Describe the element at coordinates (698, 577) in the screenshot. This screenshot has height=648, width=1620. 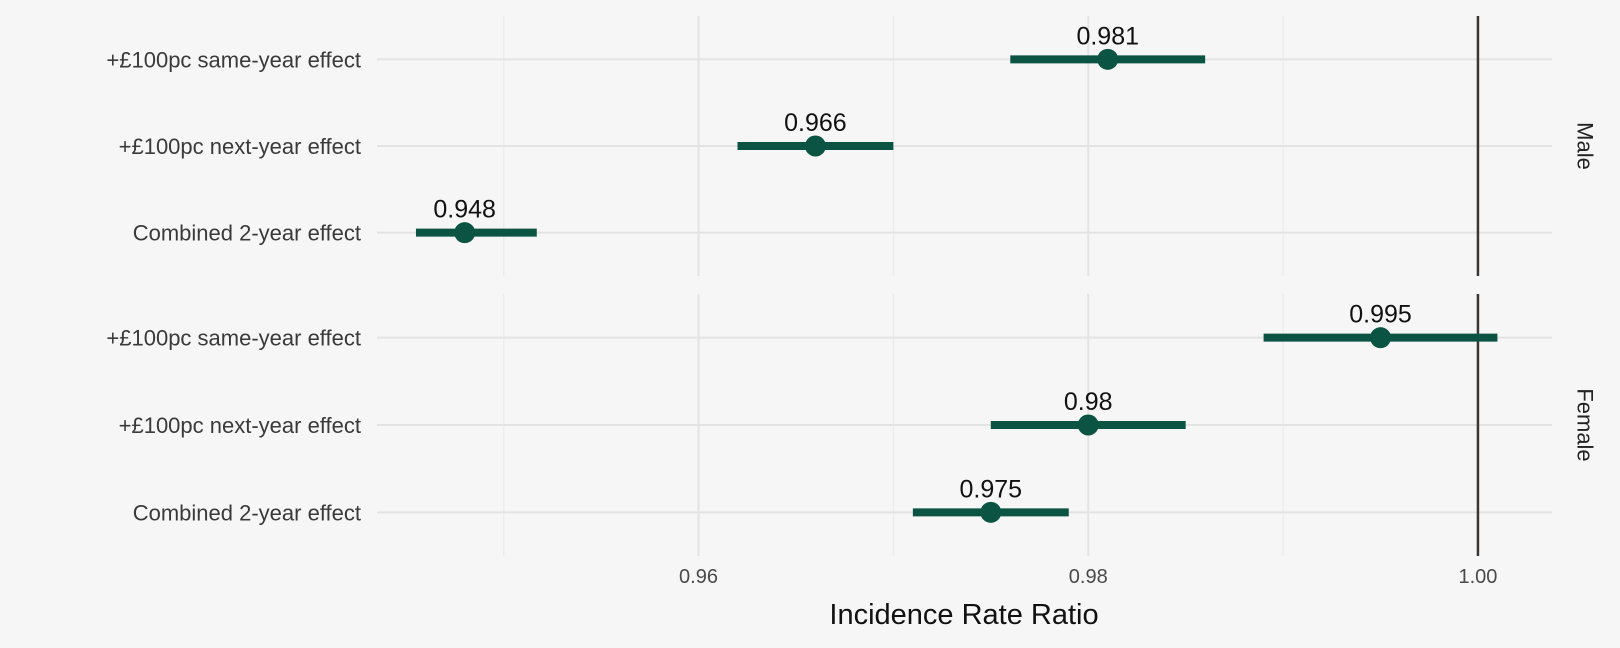
I see `x-tick-label: 0.96` at that location.